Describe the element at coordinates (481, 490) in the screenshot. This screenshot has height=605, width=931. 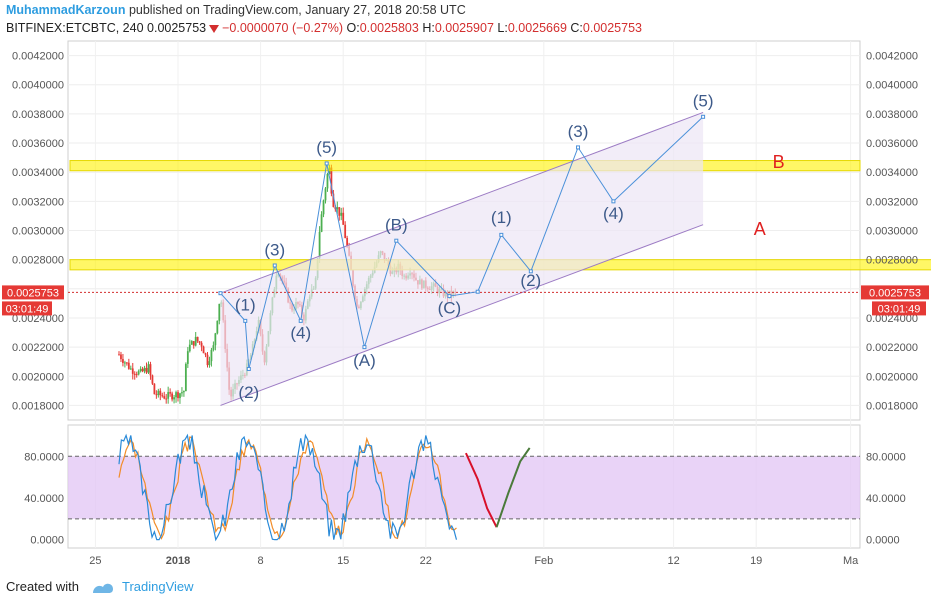
I see `stoch-projection-down` at that location.